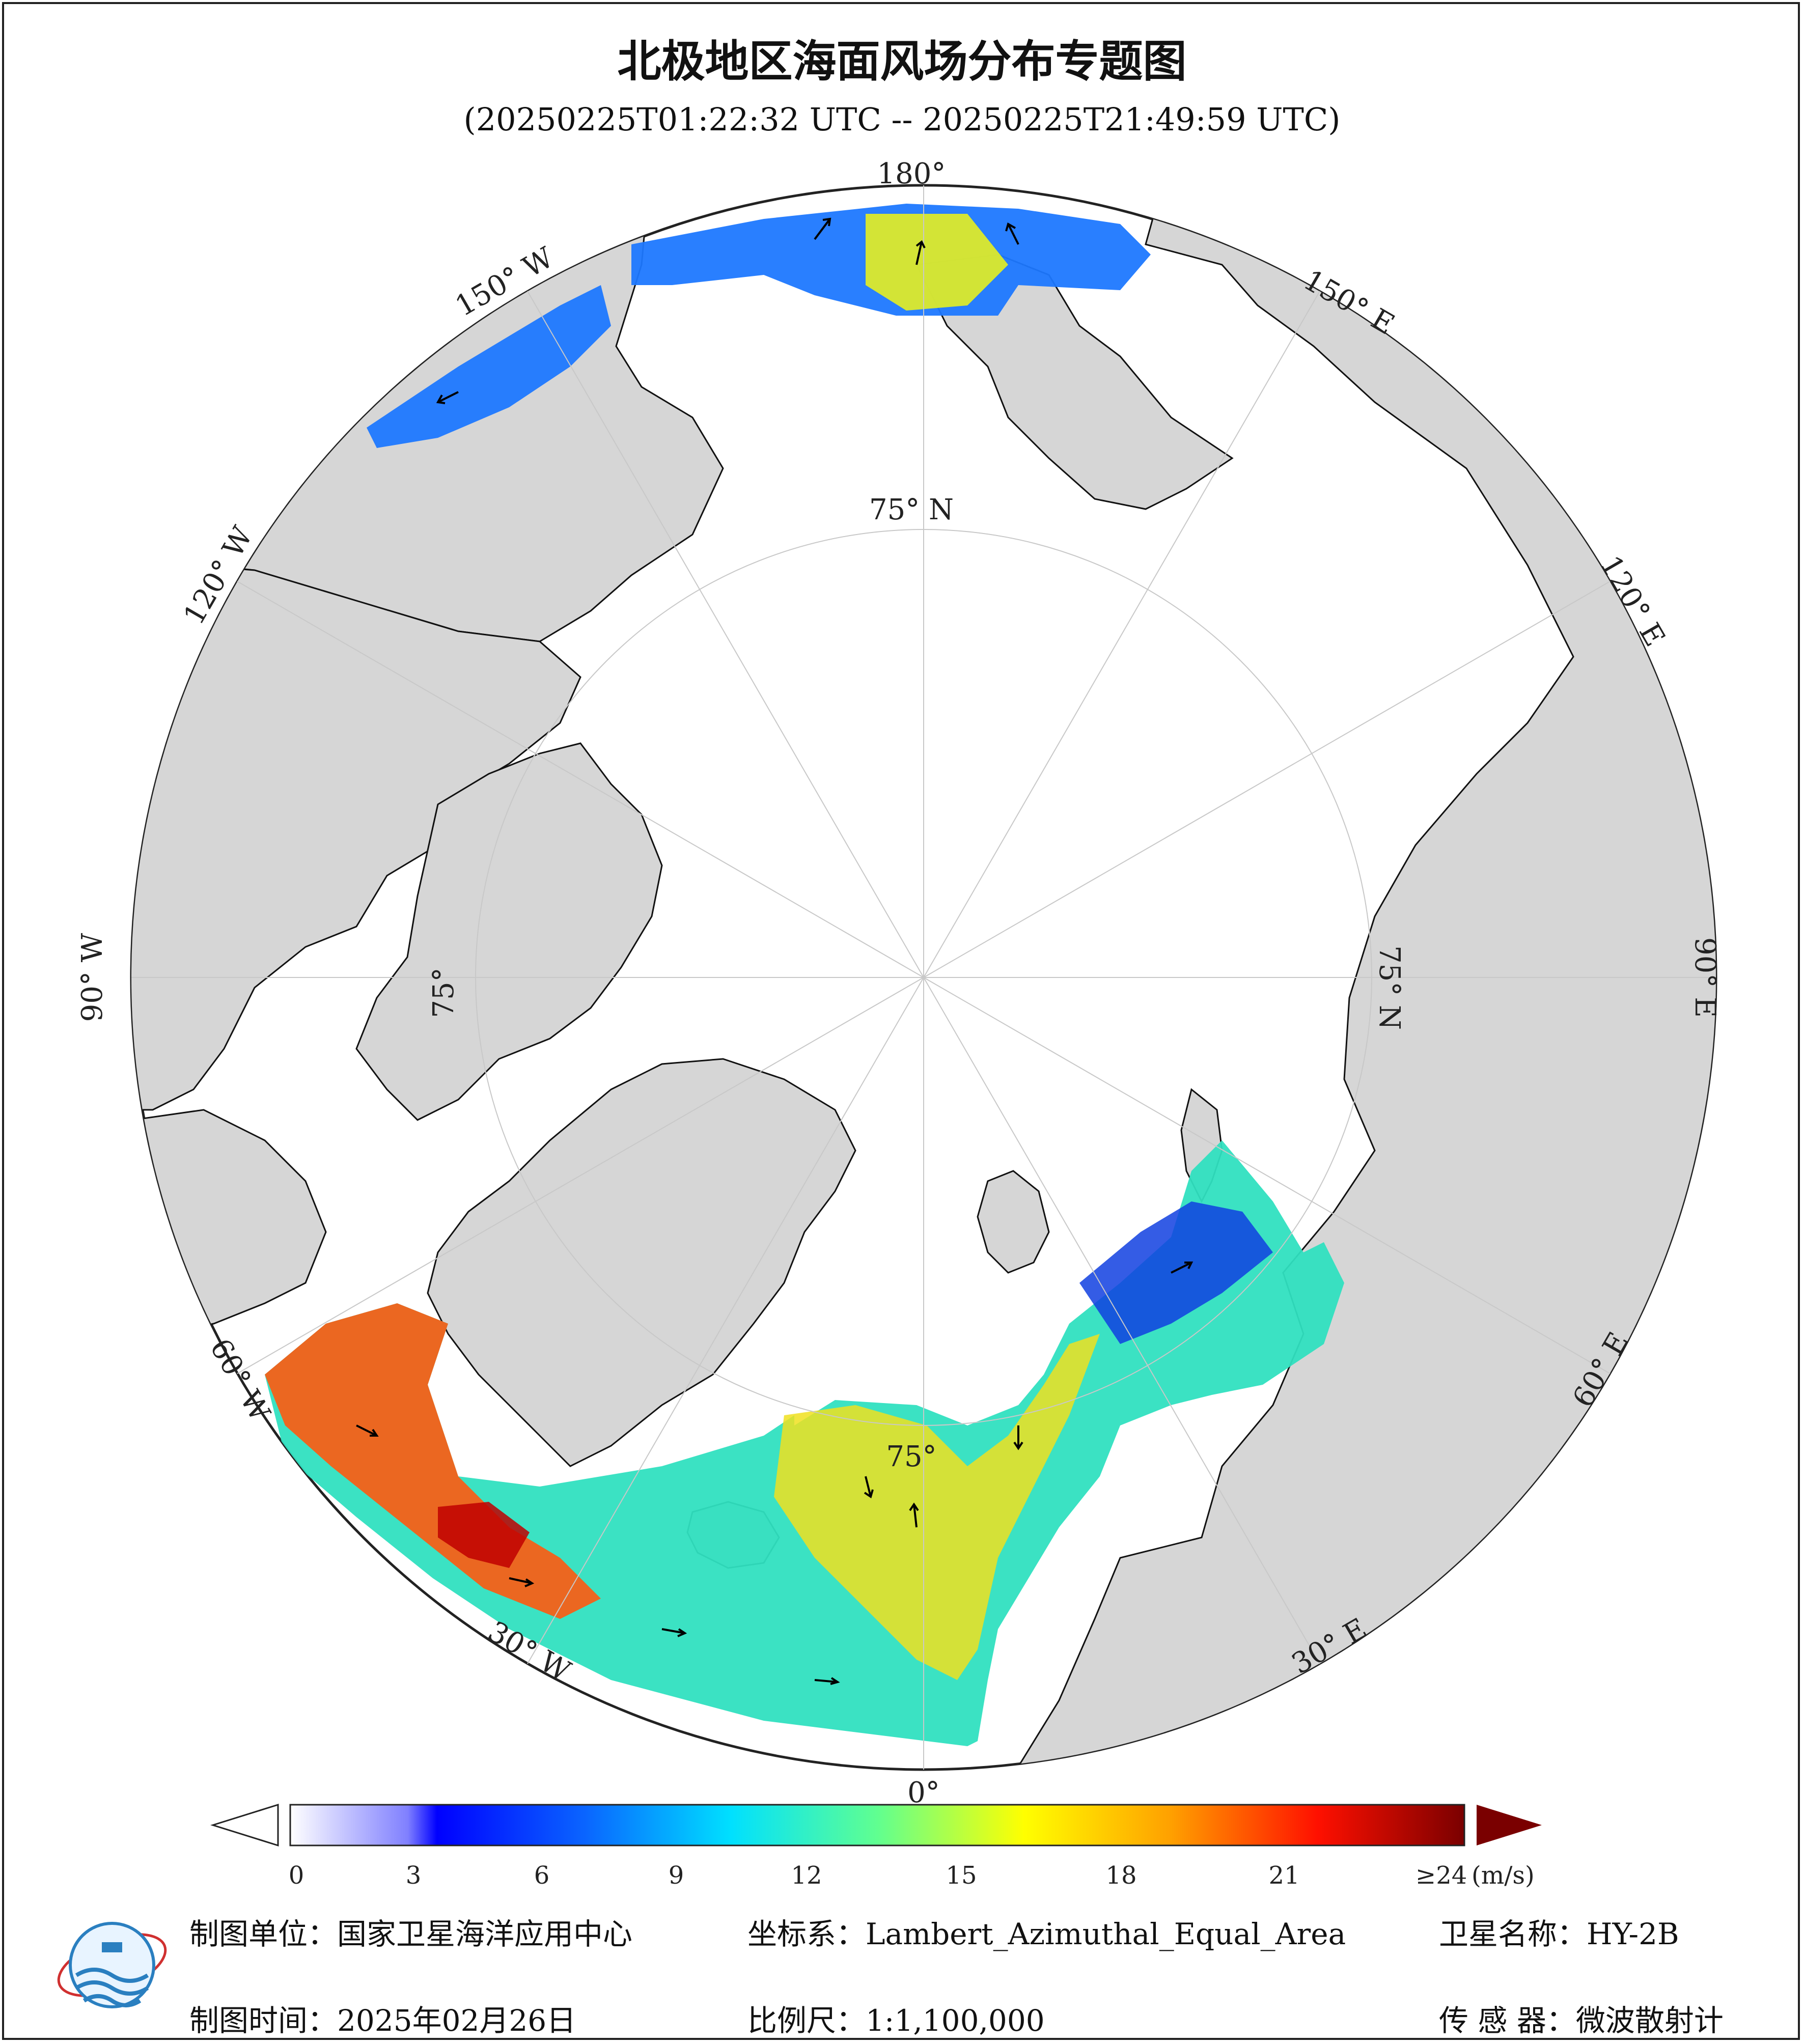 The image size is (1804, 2044). Describe the element at coordinates (443, 992) in the screenshot. I see `lat-label-left: 75°` at that location.